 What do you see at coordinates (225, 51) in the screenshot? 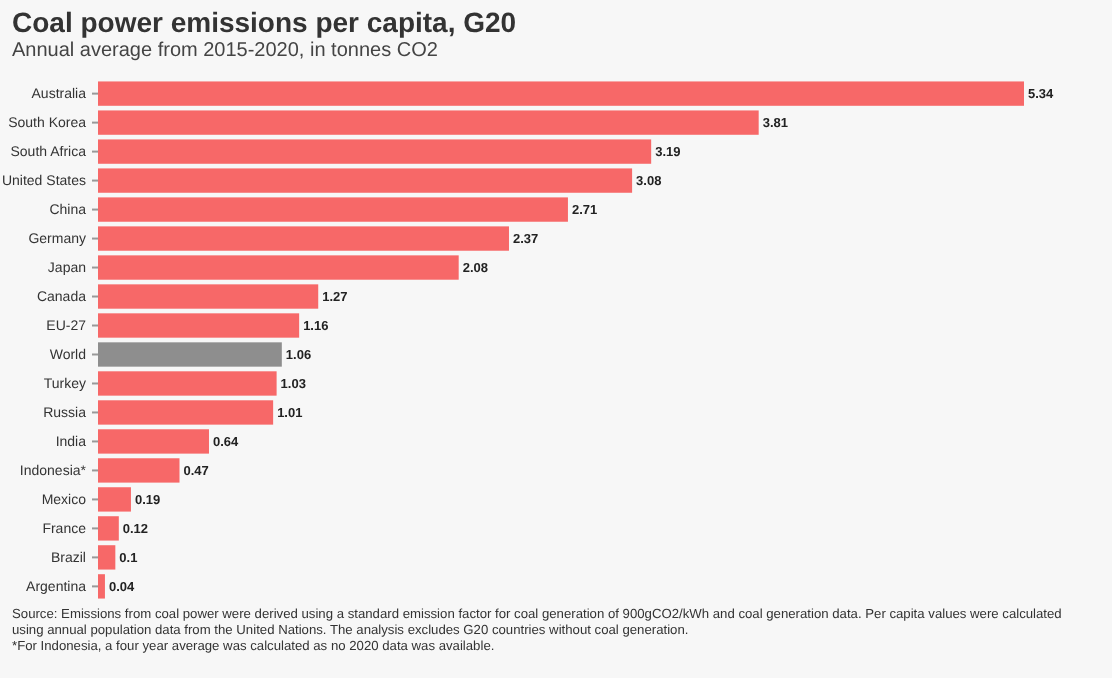
I see `chart-subtitle: Annual average from 2015-2020, in tonnes CO2` at bounding box center [225, 51].